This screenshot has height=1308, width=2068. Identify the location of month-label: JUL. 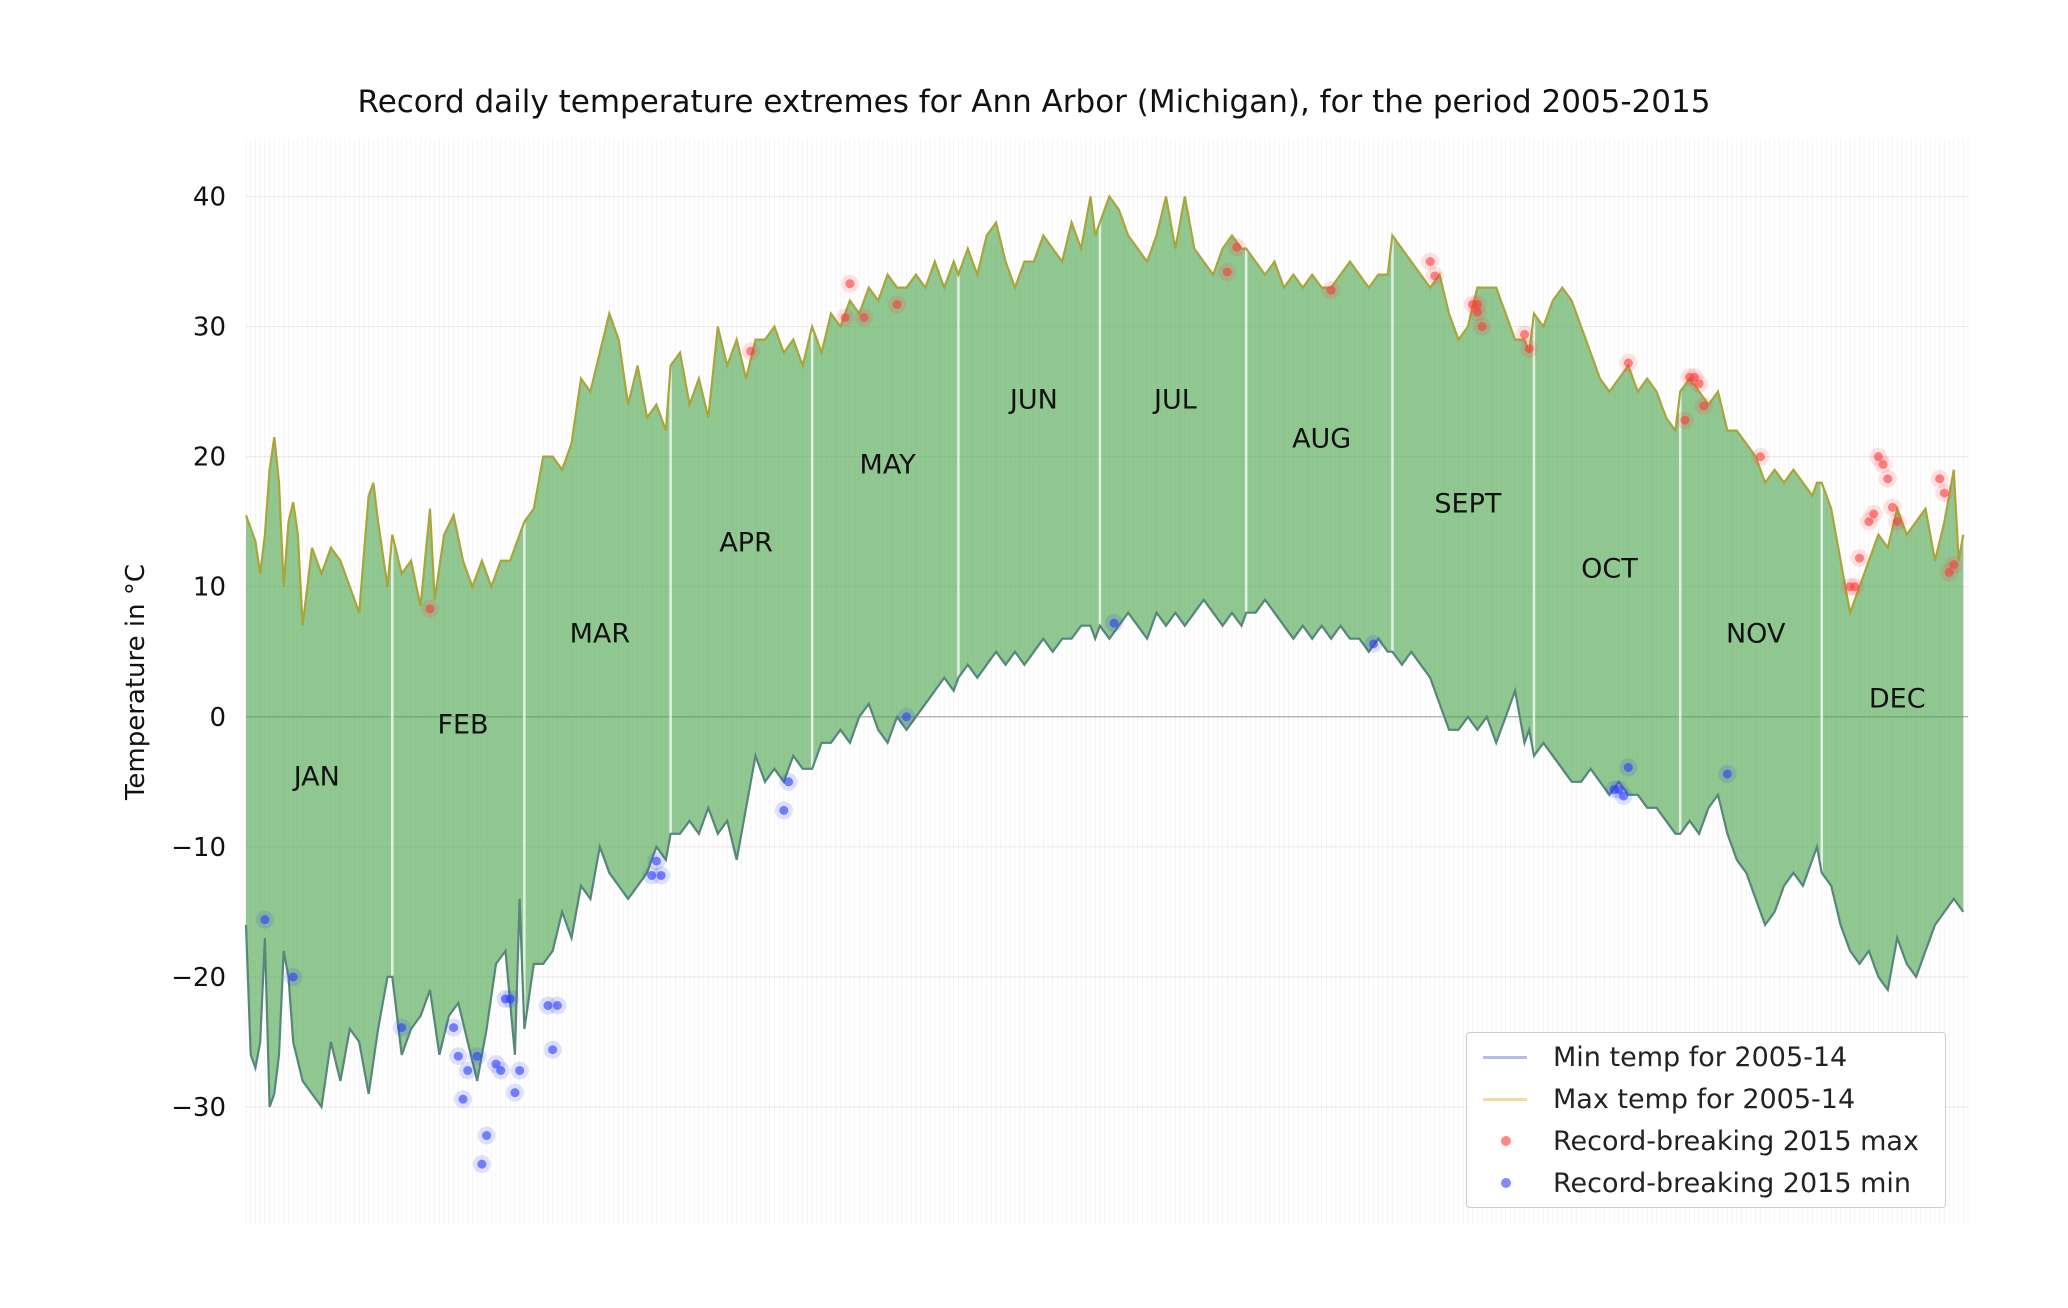
(1174, 400).